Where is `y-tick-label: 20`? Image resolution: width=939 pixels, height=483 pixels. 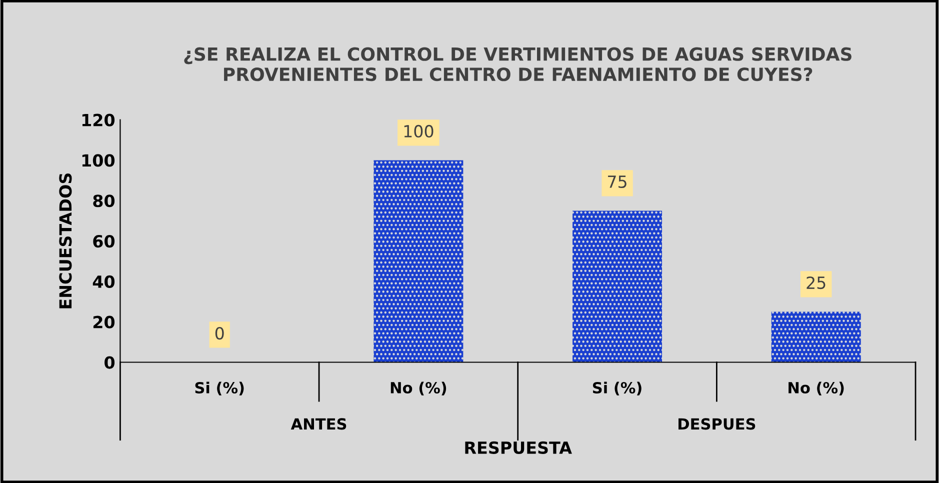 y-tick-label: 20 is located at coordinates (104, 322).